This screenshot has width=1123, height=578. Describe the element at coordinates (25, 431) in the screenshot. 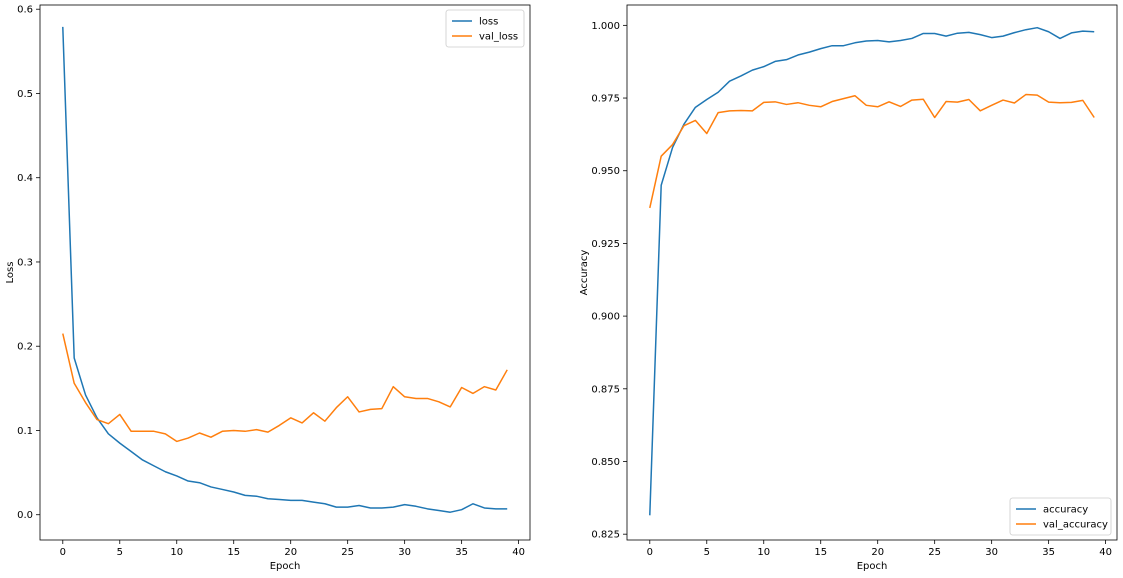

I see `y-tick-label: 0.1` at that location.